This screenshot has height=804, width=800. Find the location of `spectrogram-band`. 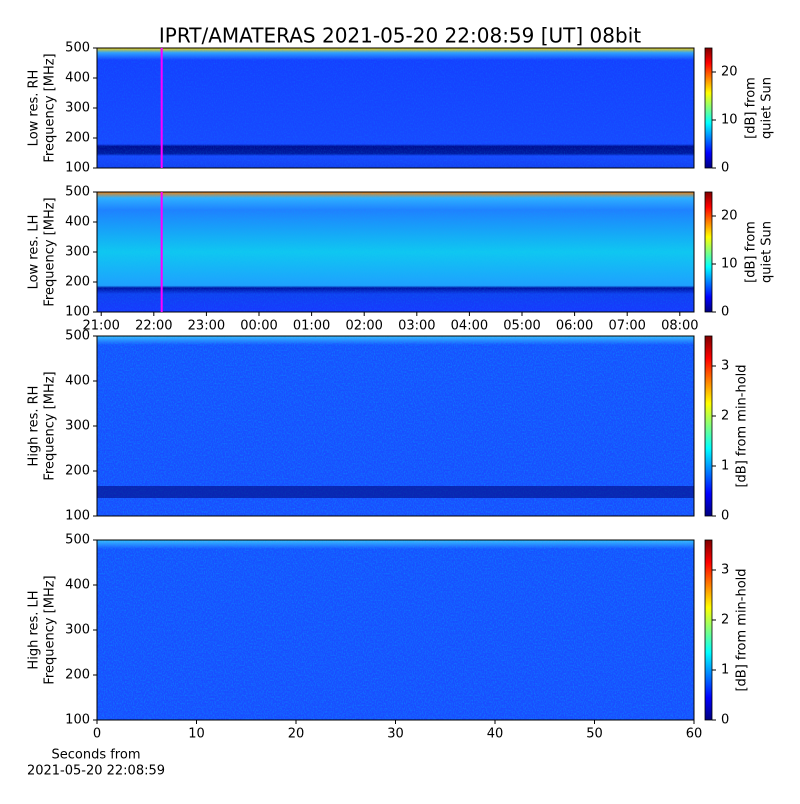

spectrogram-band is located at coordinates (395, 492).